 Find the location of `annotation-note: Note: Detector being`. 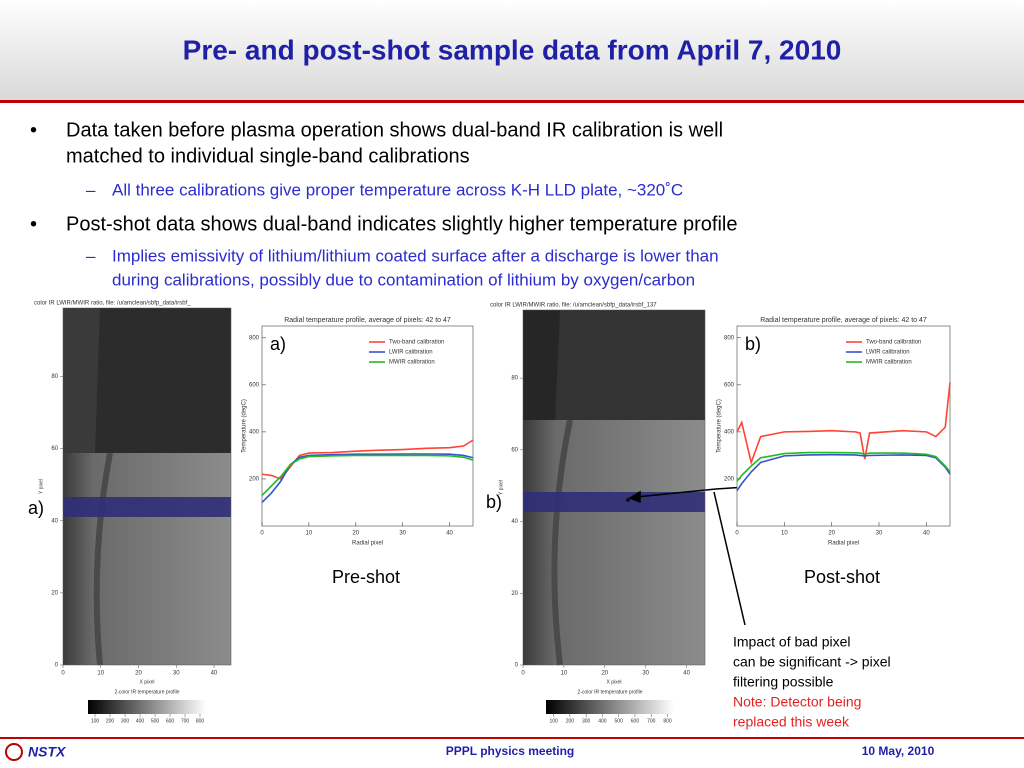

annotation-note: Note: Detector being is located at coordinates (797, 702).